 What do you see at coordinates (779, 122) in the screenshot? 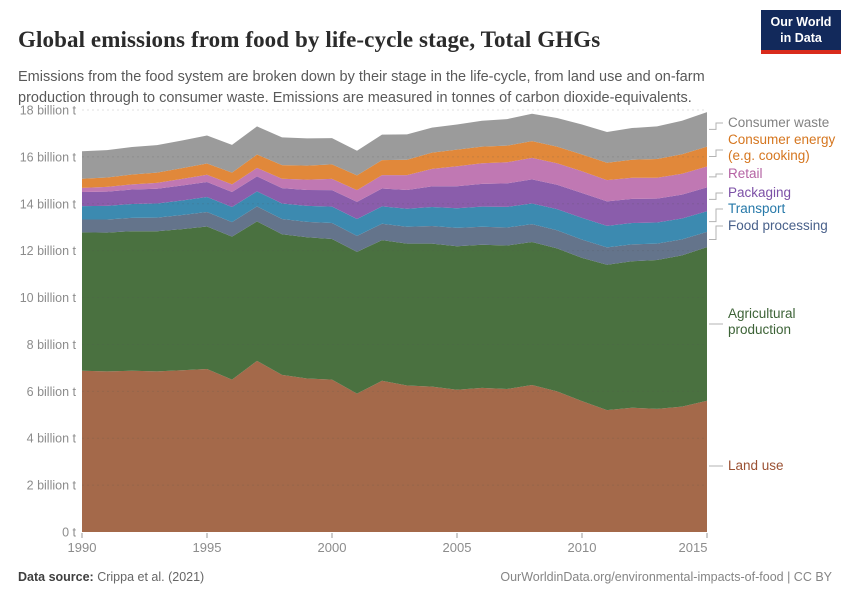
I see `legend-item-consumer_waste: Consumer waste` at bounding box center [779, 122].